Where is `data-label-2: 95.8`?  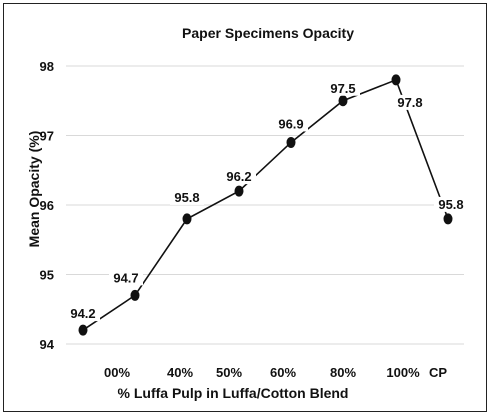
data-label-2: 95.8 is located at coordinates (186, 197).